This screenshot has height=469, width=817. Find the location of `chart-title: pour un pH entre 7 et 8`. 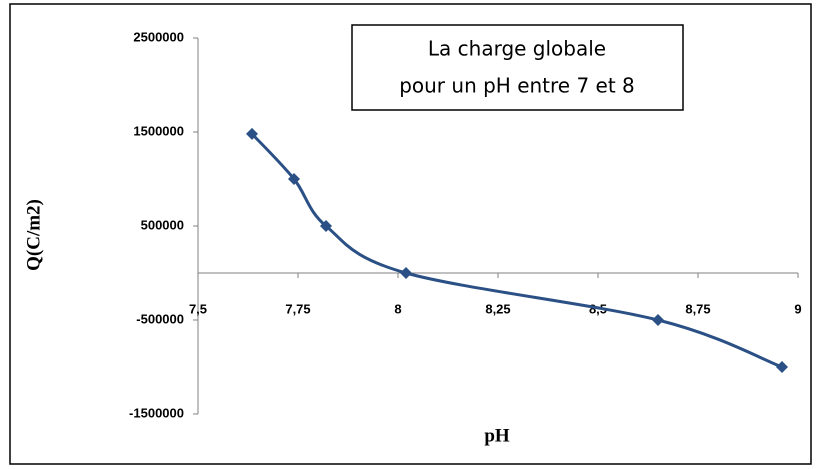

chart-title: pour un pH entre 7 et 8 is located at coordinates (517, 86).